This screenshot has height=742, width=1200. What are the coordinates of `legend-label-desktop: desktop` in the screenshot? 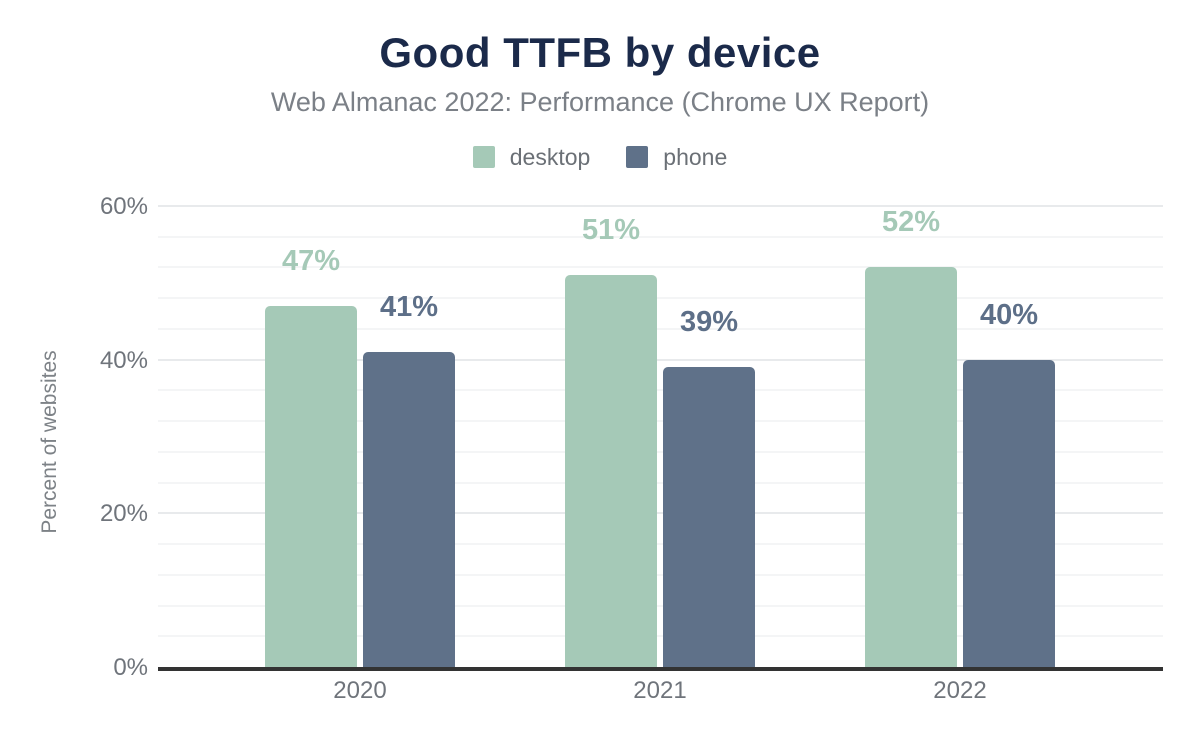 It's located at (550, 157).